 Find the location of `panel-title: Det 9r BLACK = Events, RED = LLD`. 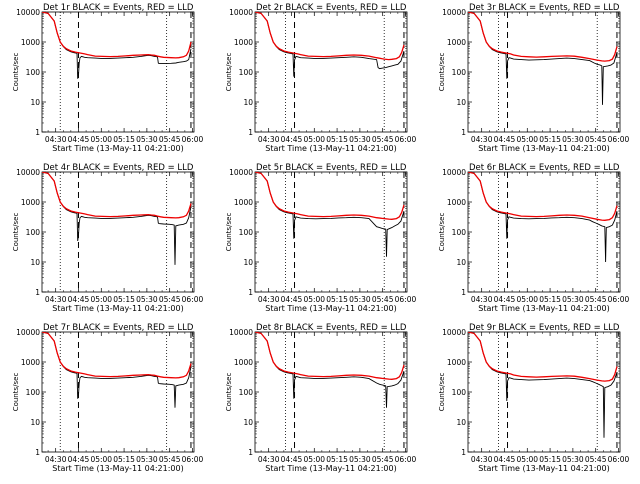

panel-title: Det 9r BLACK = Events, RED = LLD is located at coordinates (544, 328).